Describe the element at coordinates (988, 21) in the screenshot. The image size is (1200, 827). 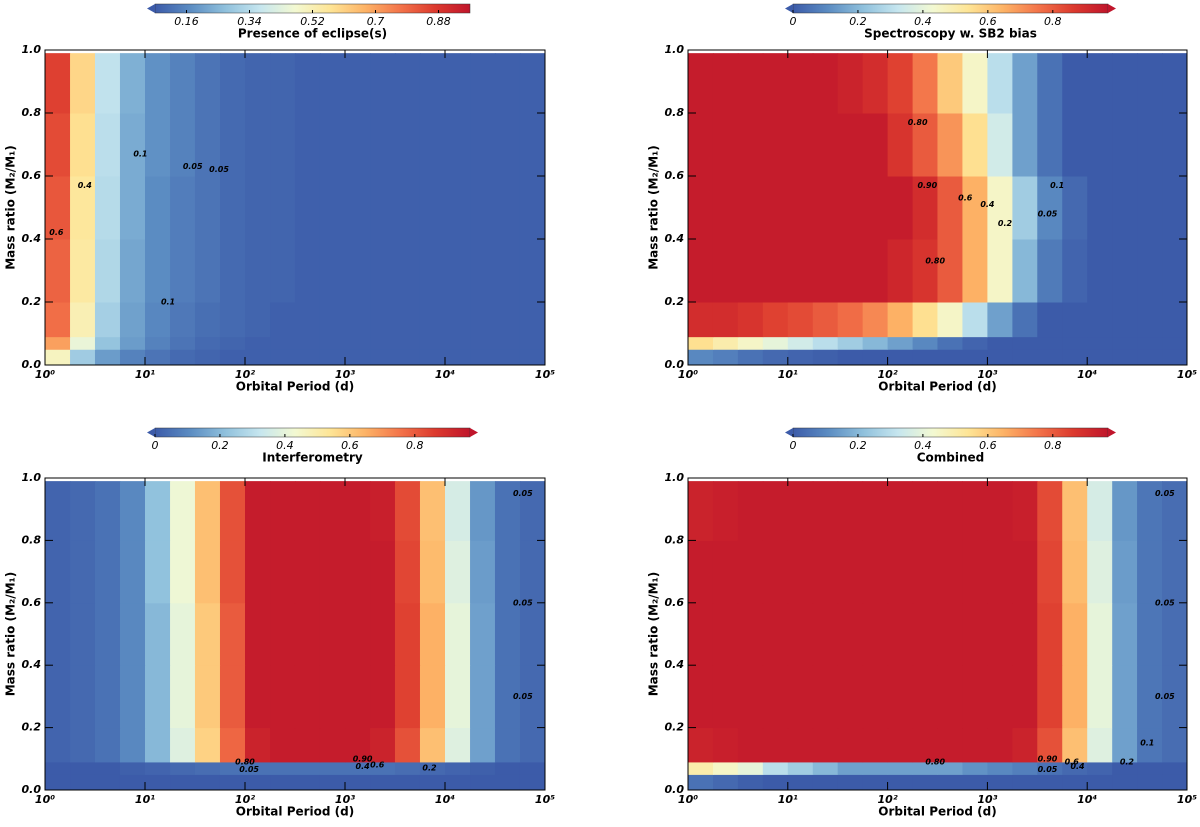
I see `colorbar-tick-label: 0.6` at that location.